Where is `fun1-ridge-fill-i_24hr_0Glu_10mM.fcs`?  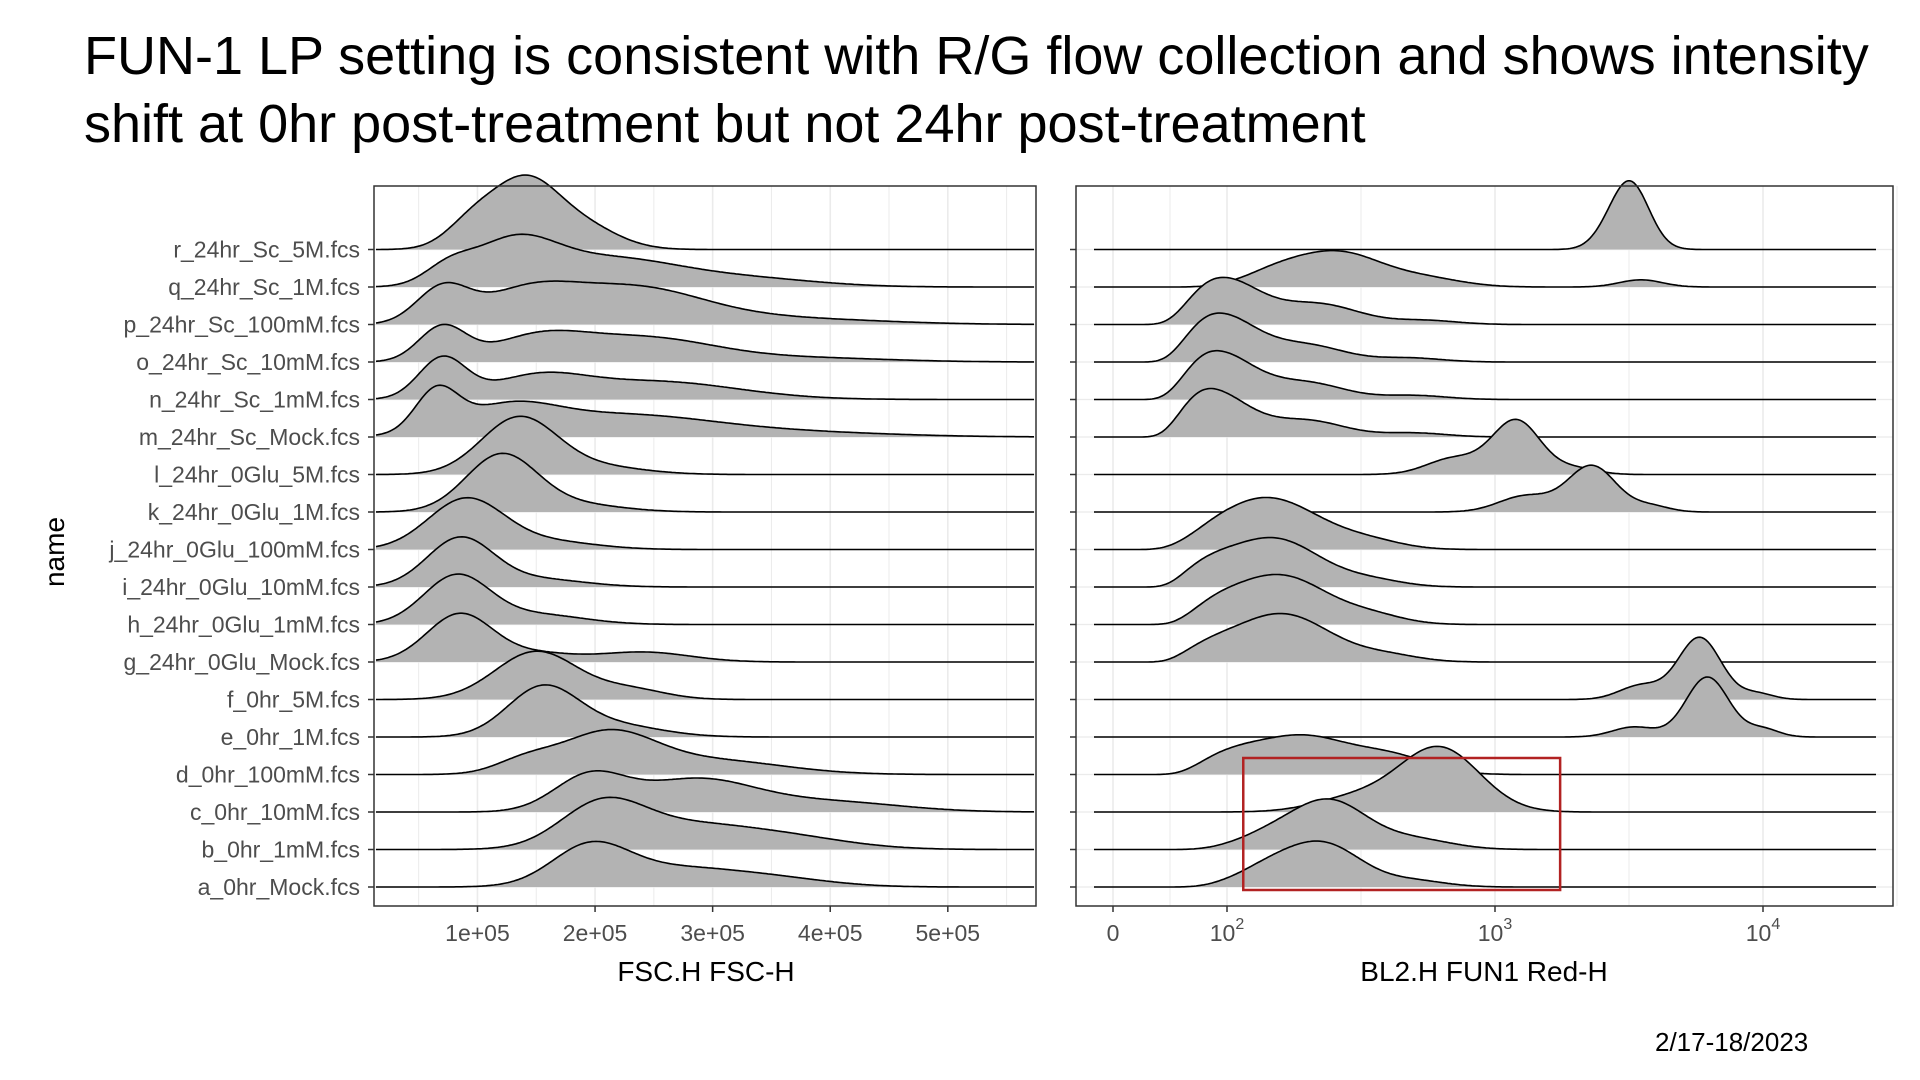
fun1-ridge-fill-i_24hr_0Glu_10mM.fcs is located at coordinates (1485, 562).